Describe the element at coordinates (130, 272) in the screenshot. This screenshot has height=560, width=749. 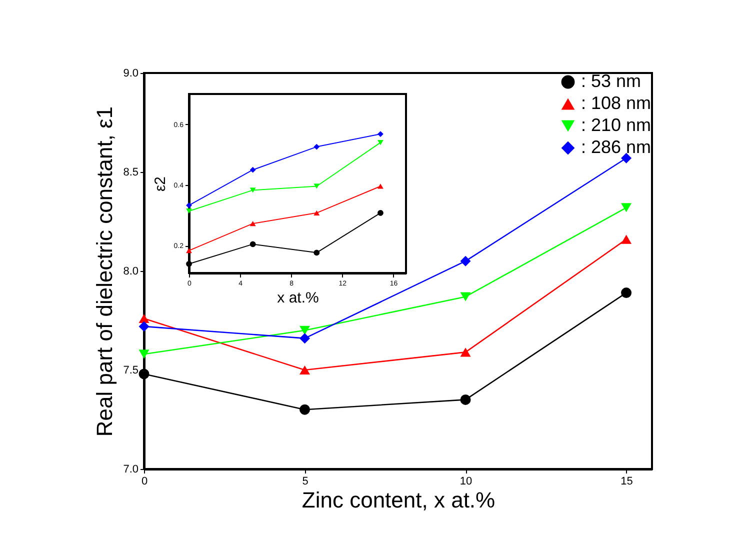
I see `y-tick-label: 8.0` at that location.